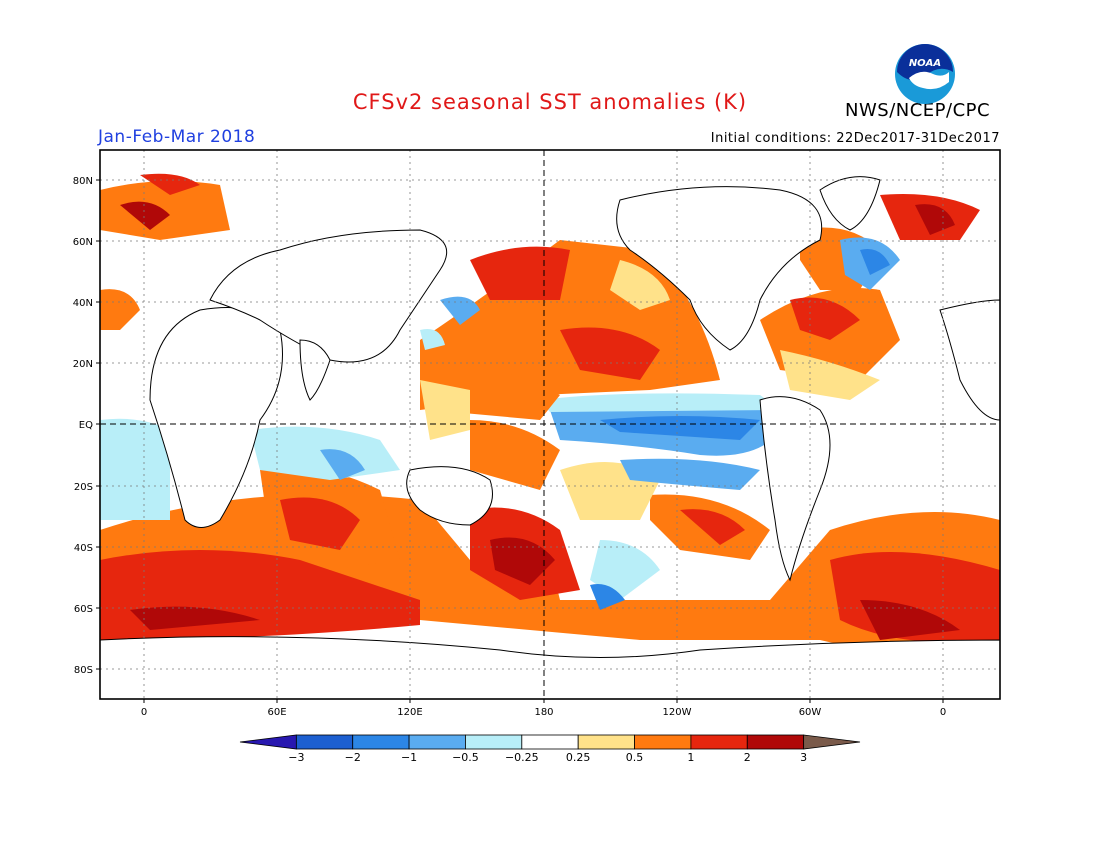 Image resolution: width=1100 pixels, height=850 pixels. I want to click on lat-label: 20N, so click(83, 364).